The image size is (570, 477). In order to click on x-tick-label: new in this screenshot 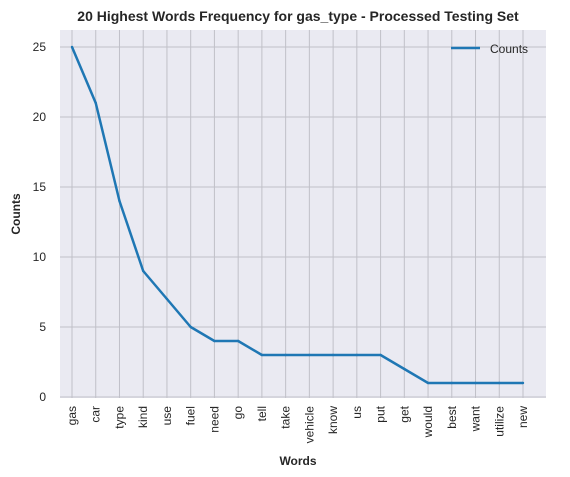, I will do `click(523, 417)`.